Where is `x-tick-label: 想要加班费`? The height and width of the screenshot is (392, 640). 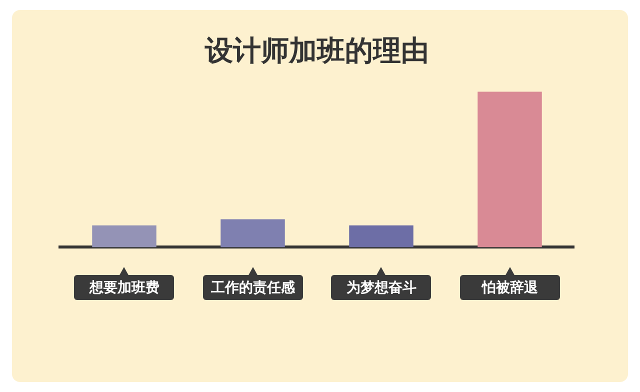
x-tick-label: 想要加班费 is located at coordinates (124, 288).